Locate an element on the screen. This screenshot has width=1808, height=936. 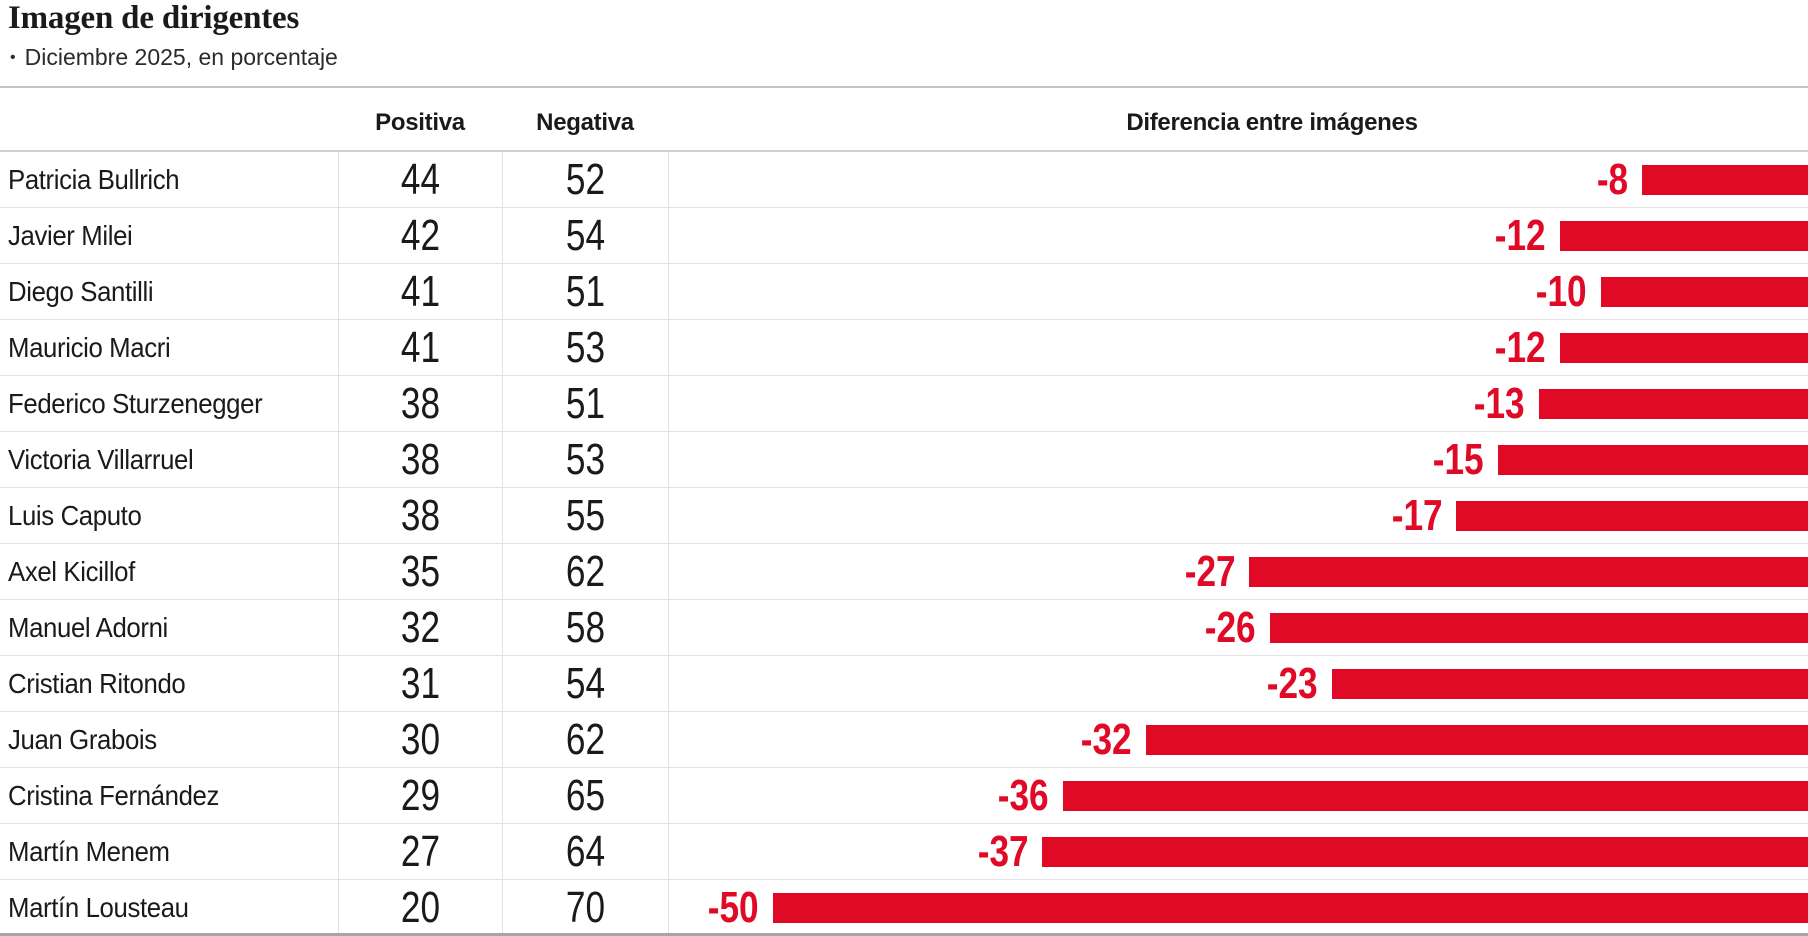
header-divider is located at coordinates (904, 151).